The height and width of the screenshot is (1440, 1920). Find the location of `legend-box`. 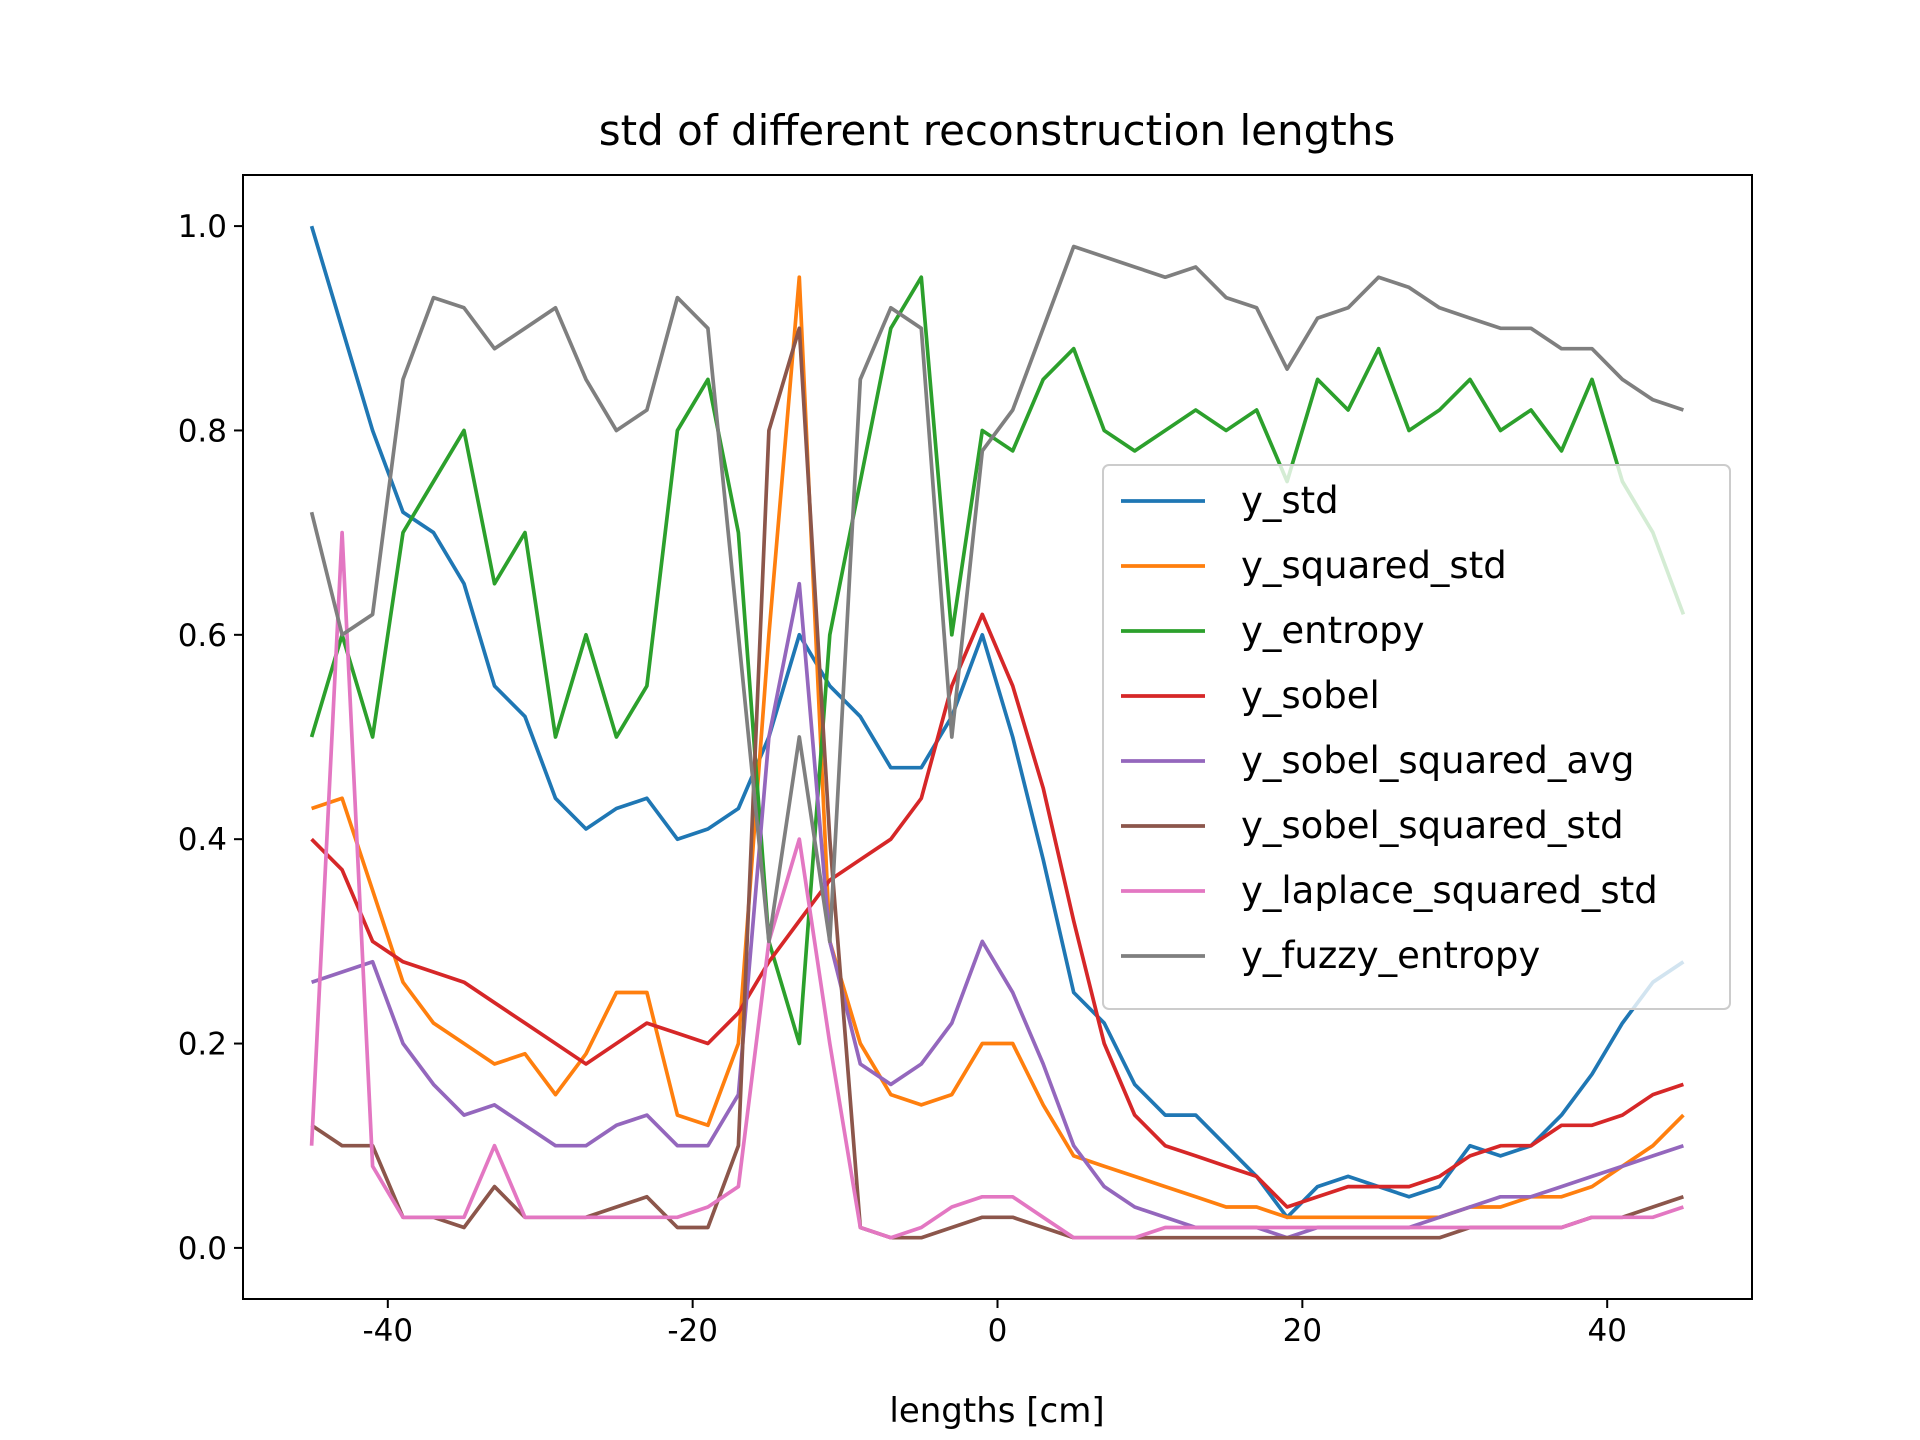

legend-box is located at coordinates (1416, 737).